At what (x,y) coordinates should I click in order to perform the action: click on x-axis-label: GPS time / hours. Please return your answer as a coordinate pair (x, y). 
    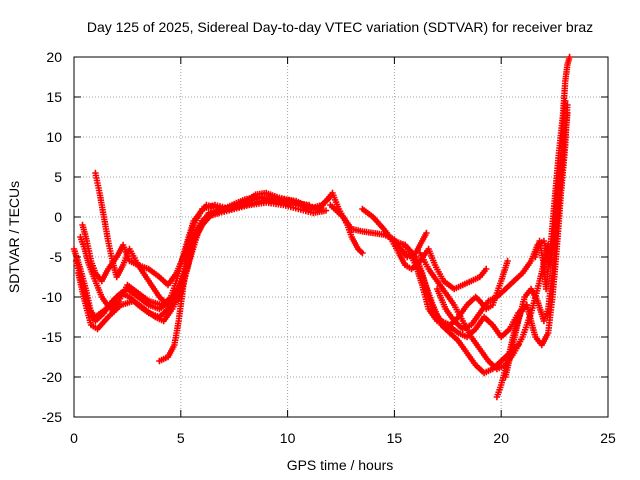
    Looking at the image, I should click on (340, 465).